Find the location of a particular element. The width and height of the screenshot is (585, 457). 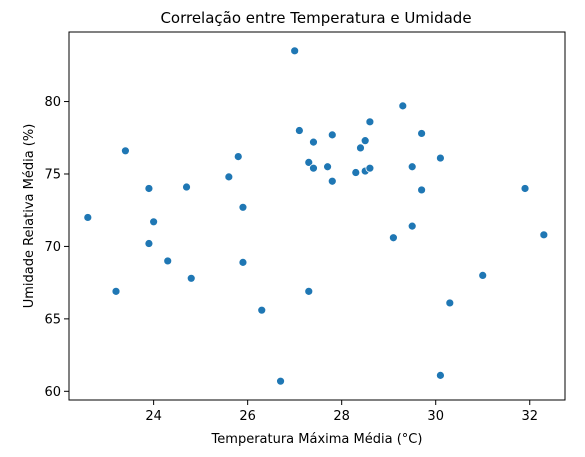

y-tick-label: 80 is located at coordinates (52, 102).